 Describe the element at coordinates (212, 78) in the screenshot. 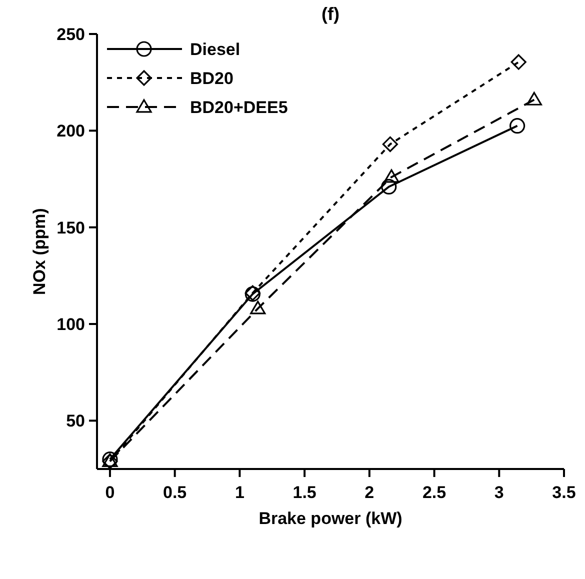

I see `legend-label: BD20` at that location.